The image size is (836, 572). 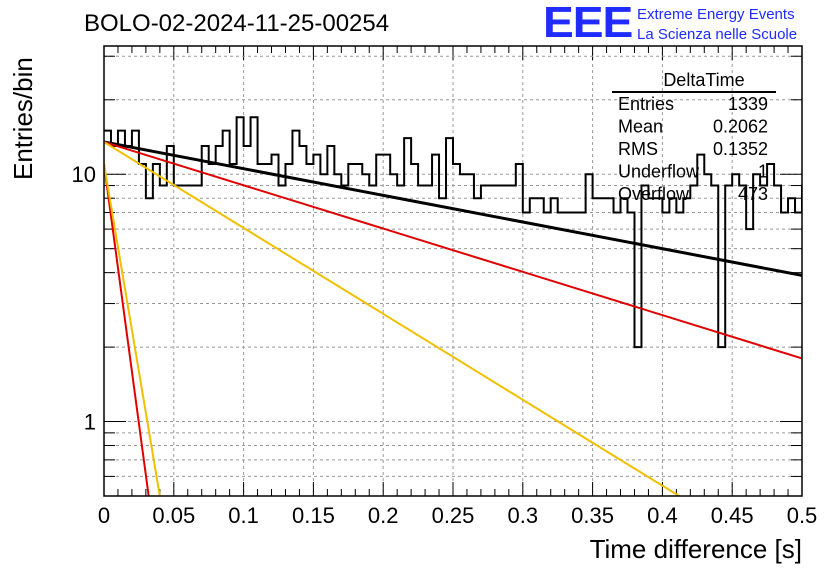 I want to click on stats-label: Entries, so click(x=646, y=104).